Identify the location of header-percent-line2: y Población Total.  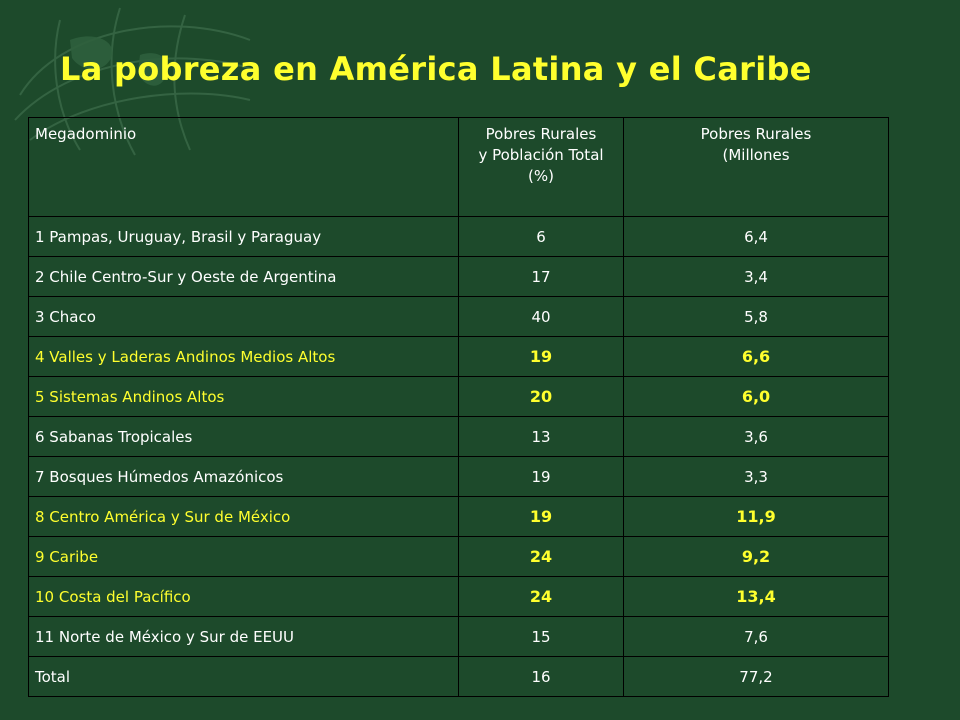
(541, 155).